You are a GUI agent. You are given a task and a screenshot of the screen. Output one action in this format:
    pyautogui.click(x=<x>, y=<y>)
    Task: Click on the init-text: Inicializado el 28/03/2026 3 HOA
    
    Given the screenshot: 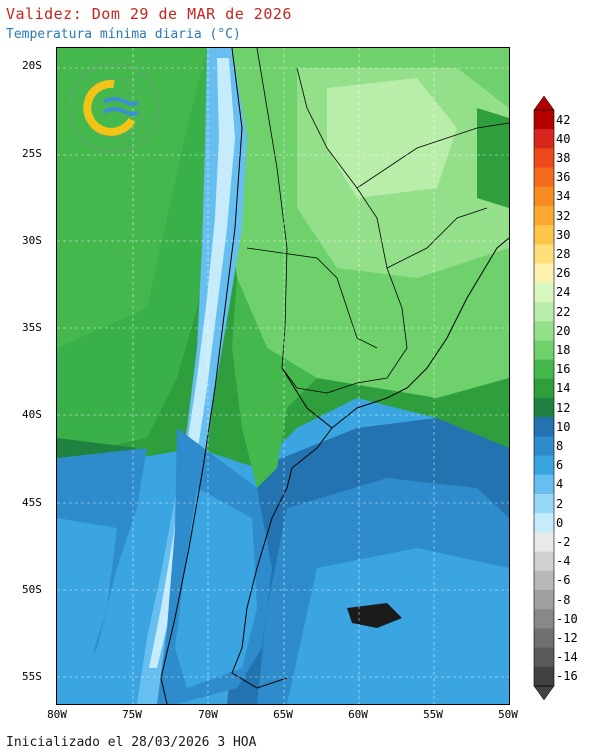 What is the action you would take?
    pyautogui.click(x=131, y=742)
    